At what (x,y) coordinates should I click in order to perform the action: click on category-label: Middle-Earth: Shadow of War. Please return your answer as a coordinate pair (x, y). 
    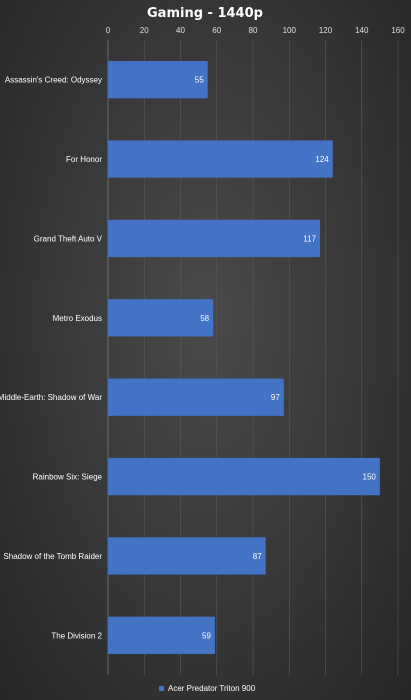
    Looking at the image, I should click on (51, 397).